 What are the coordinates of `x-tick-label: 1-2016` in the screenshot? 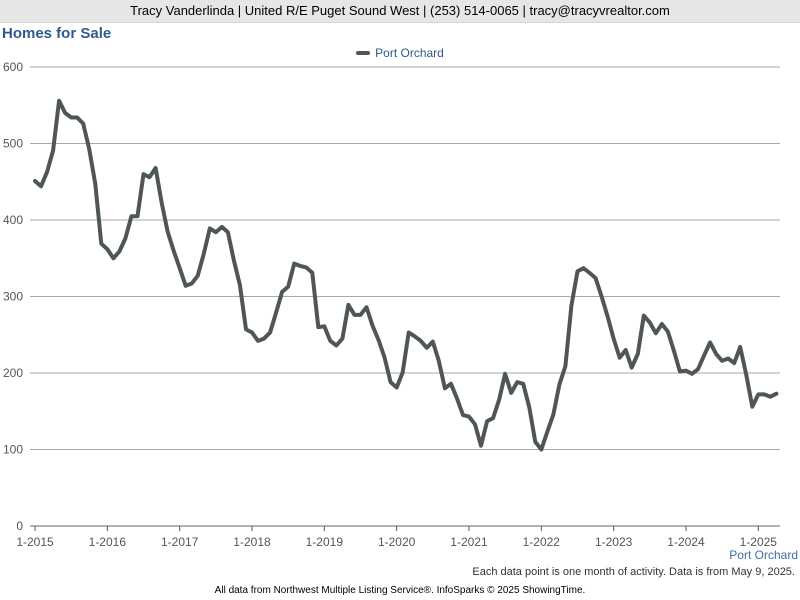 It's located at (108, 542).